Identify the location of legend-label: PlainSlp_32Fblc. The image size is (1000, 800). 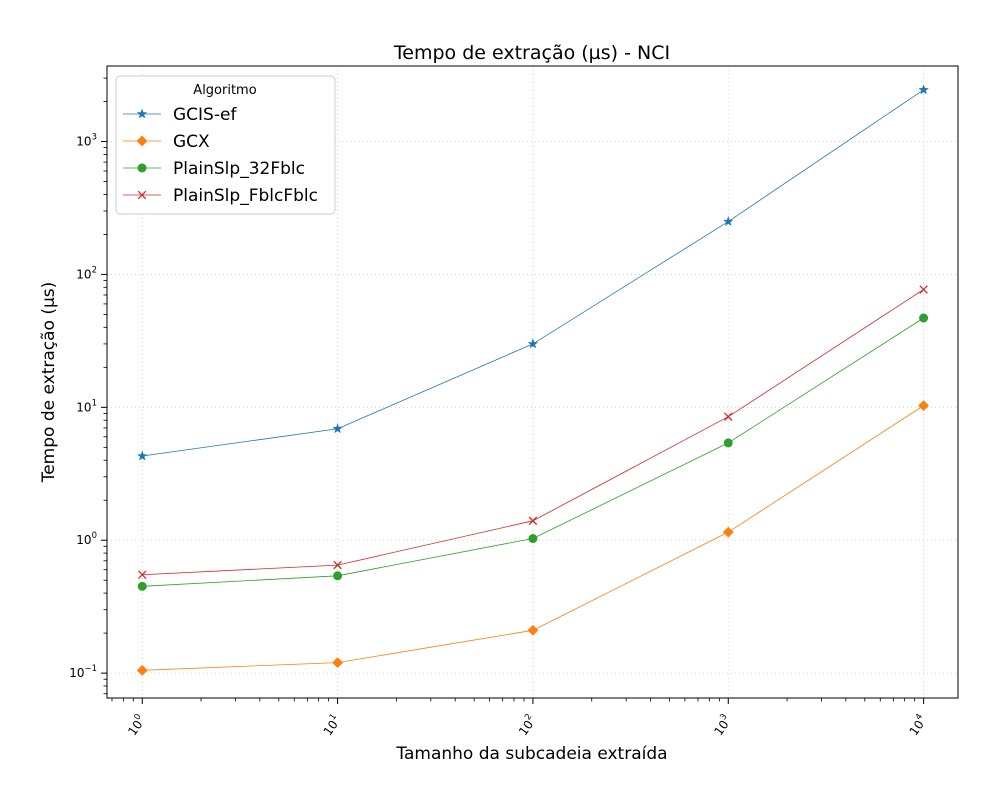
(239, 169).